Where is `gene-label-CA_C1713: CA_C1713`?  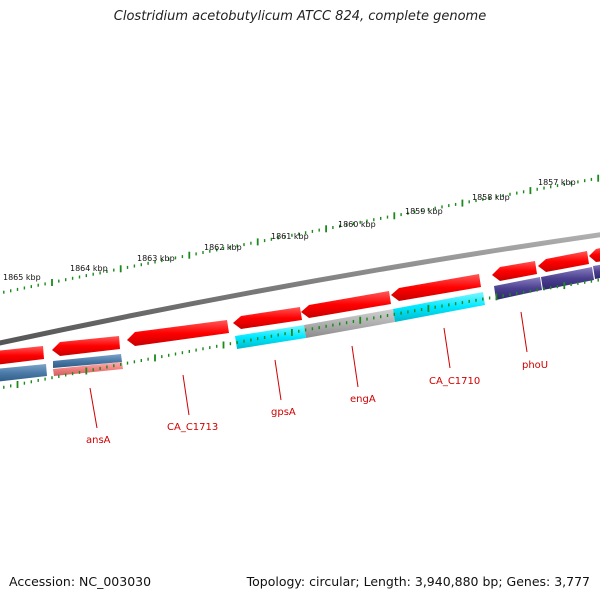 gene-label-CA_C1713: CA_C1713 is located at coordinates (192, 427).